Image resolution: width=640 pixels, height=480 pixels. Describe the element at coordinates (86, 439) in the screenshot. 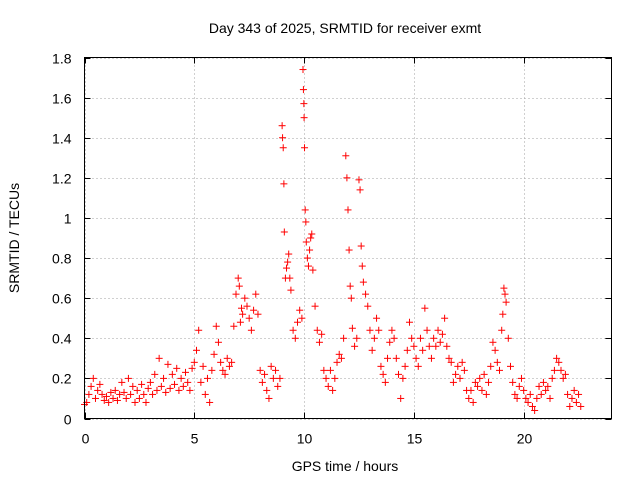

I see `x-tick-label: 0` at that location.